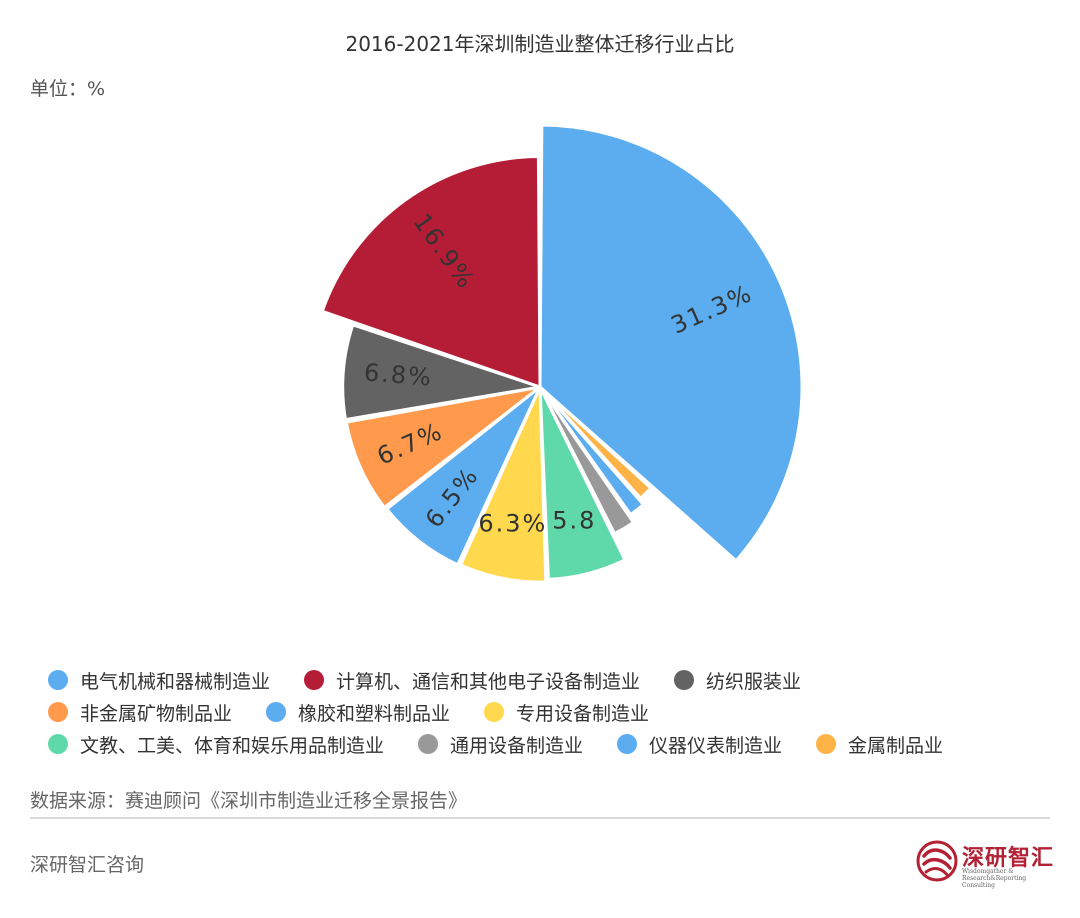 The width and height of the screenshot is (1080, 918). I want to click on legend-item: 文教、工美、体育和娱乐用品制造业, so click(216, 744).